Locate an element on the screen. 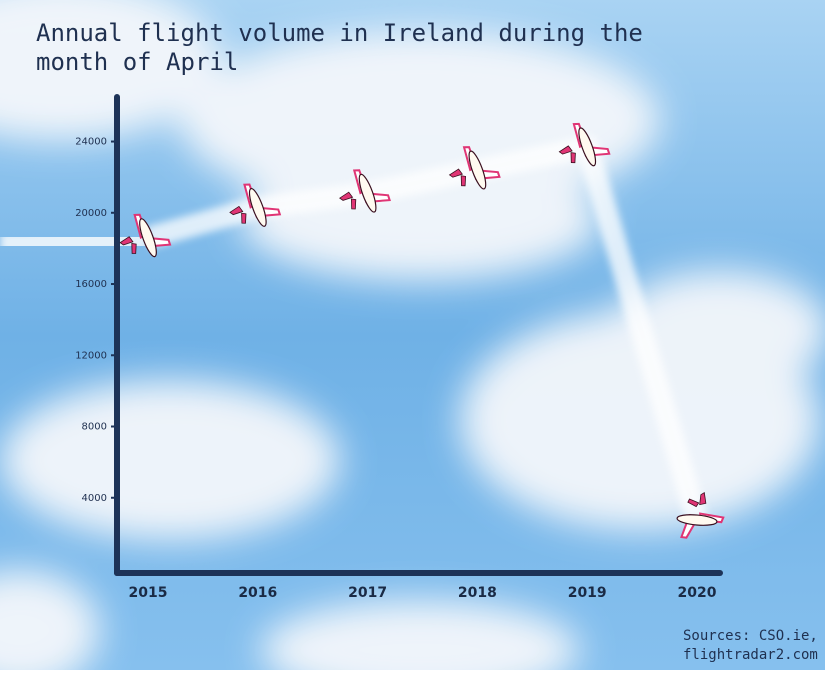 Image resolution: width=825 pixels, height=674 pixels. y-tick-label: 4000 is located at coordinates (94, 498).